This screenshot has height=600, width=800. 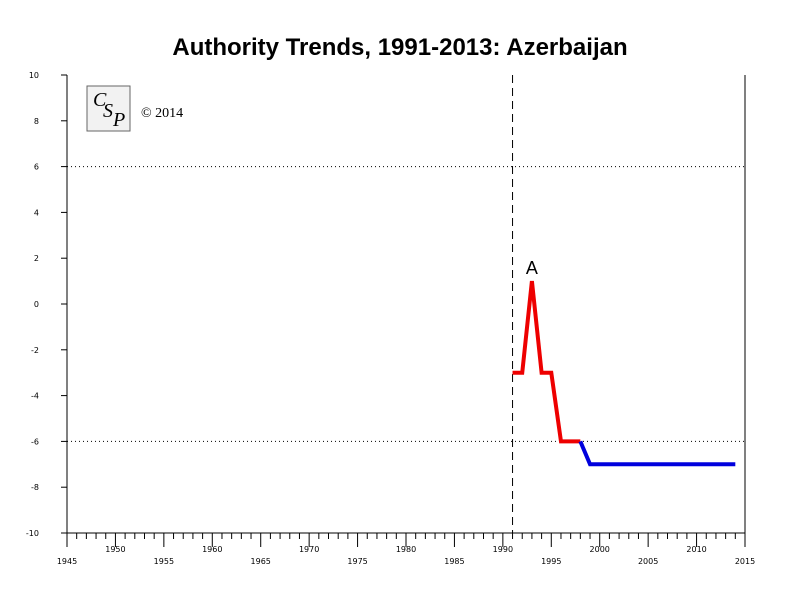 I want to click on x-tick-label: 1995, so click(x=551, y=561).